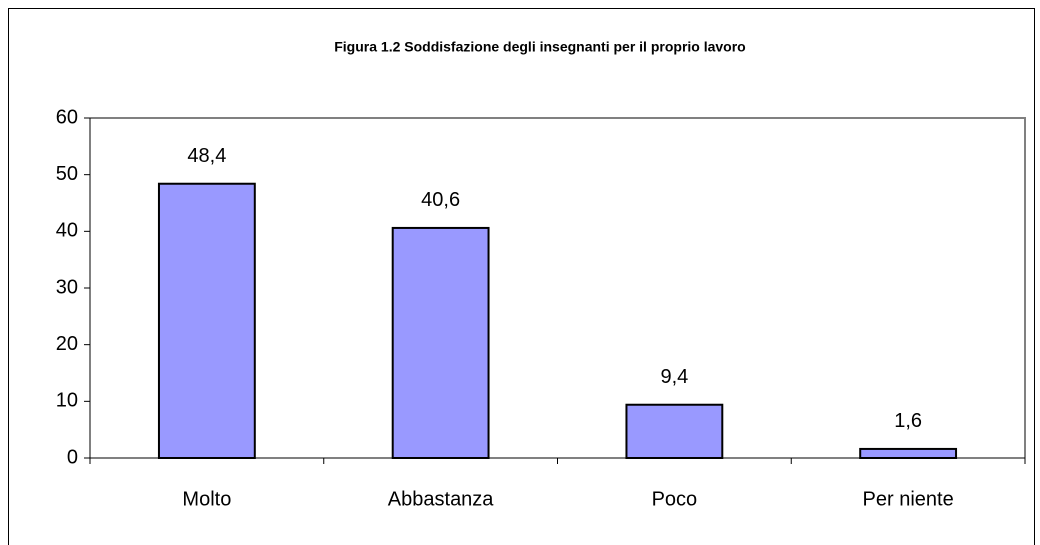  I want to click on y-tick-label: 30, so click(67, 287).